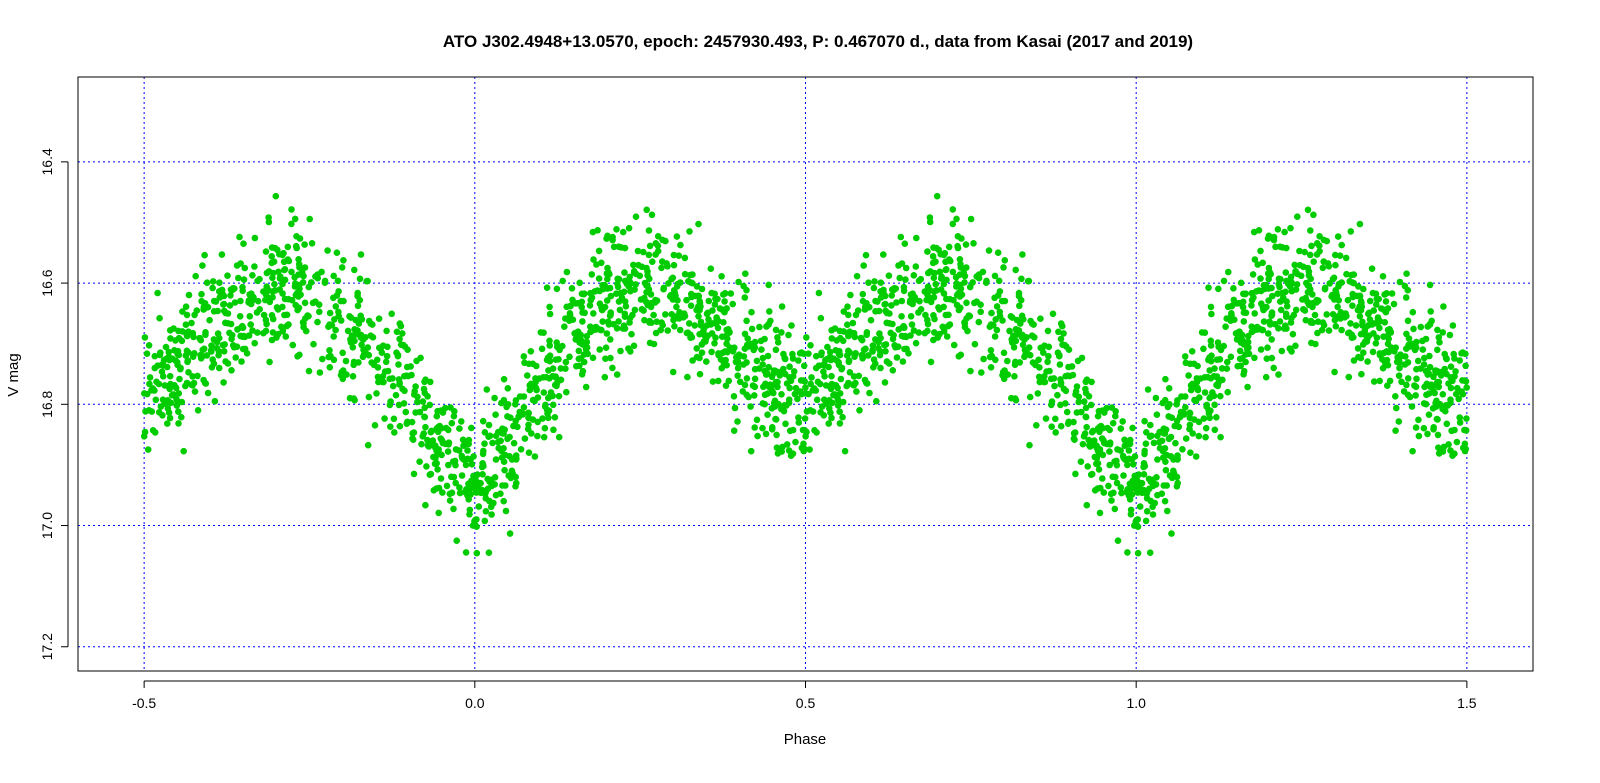  What do you see at coordinates (1002, 375) in the screenshot?
I see `data-point-1991` at bounding box center [1002, 375].